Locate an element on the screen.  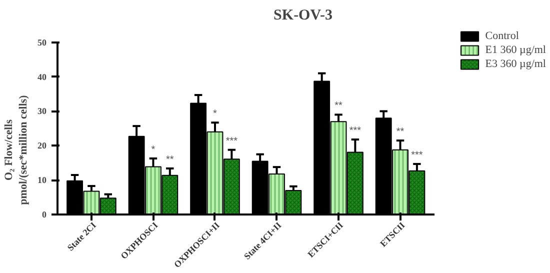
y-axis-title: O₂ Flow/cells pmol/(sec*million cells) is located at coordinates (16, 149).